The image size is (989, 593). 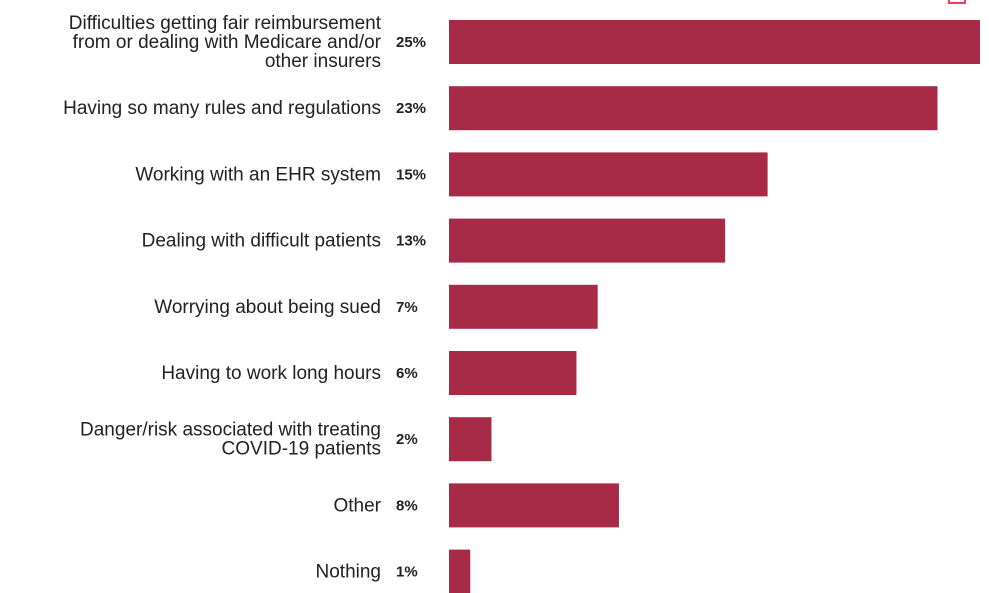 What do you see at coordinates (222, 108) in the screenshot?
I see `category-label-1: Having so many rules and regulations` at bounding box center [222, 108].